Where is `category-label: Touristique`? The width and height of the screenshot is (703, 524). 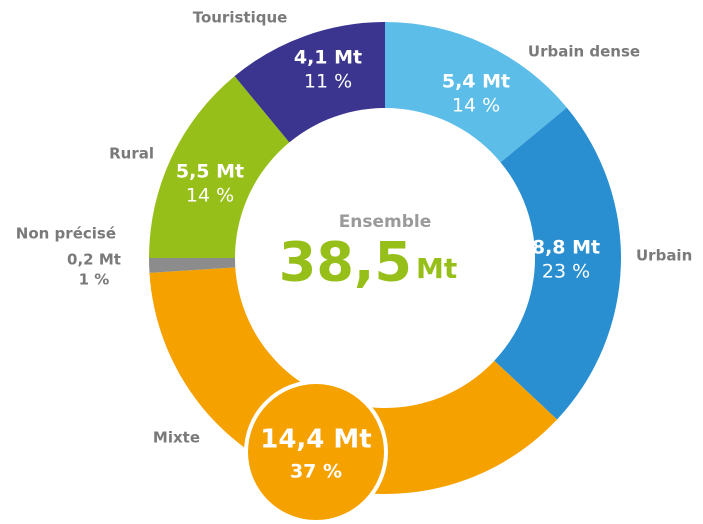
category-label: Touristique is located at coordinates (240, 18).